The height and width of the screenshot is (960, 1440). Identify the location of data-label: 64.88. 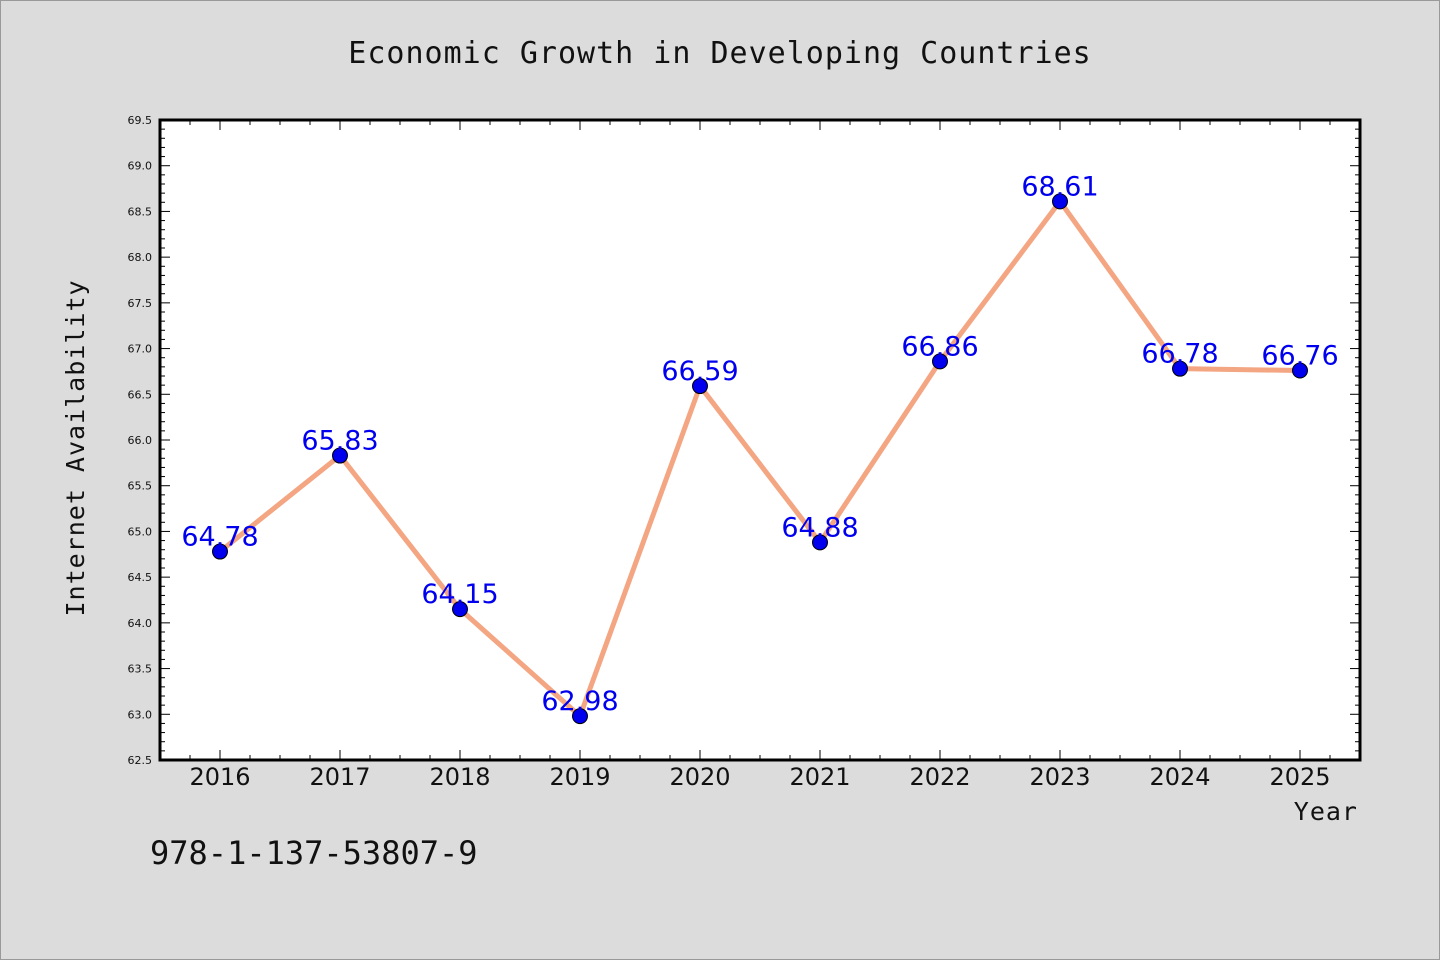
(819, 527).